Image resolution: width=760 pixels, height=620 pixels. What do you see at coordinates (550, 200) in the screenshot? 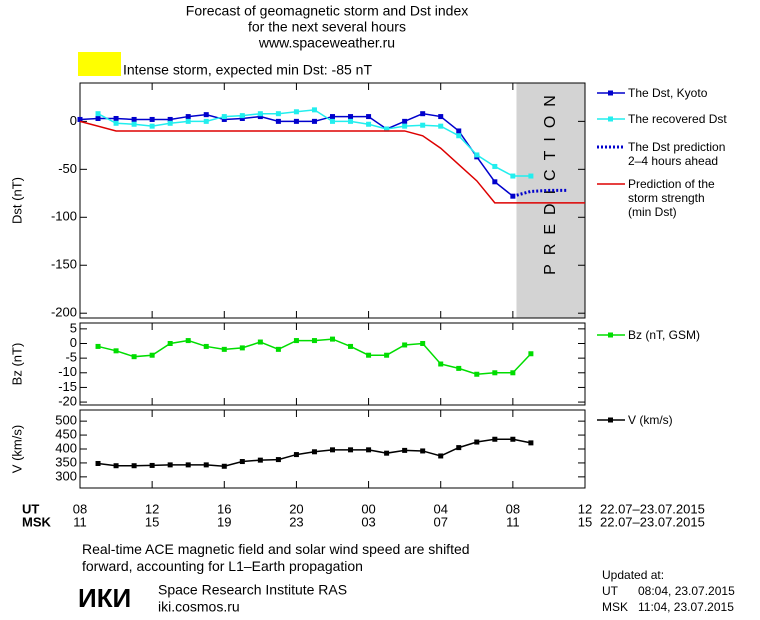
I see `prediction-zone` at bounding box center [550, 200].